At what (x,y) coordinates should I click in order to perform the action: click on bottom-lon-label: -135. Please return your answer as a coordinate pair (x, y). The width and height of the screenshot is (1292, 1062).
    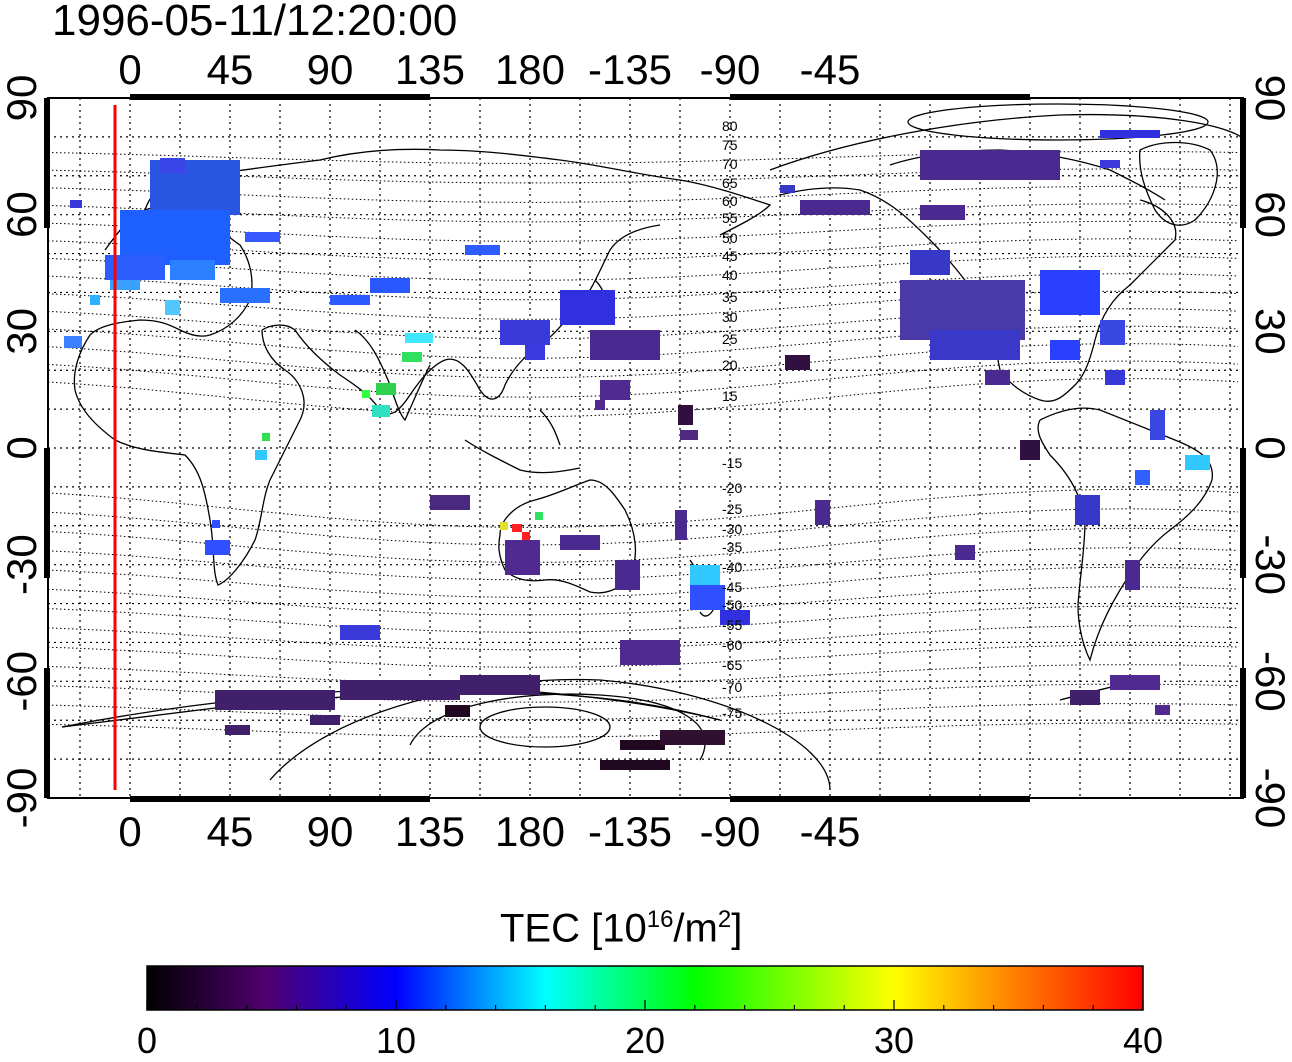
    Looking at the image, I should click on (630, 831).